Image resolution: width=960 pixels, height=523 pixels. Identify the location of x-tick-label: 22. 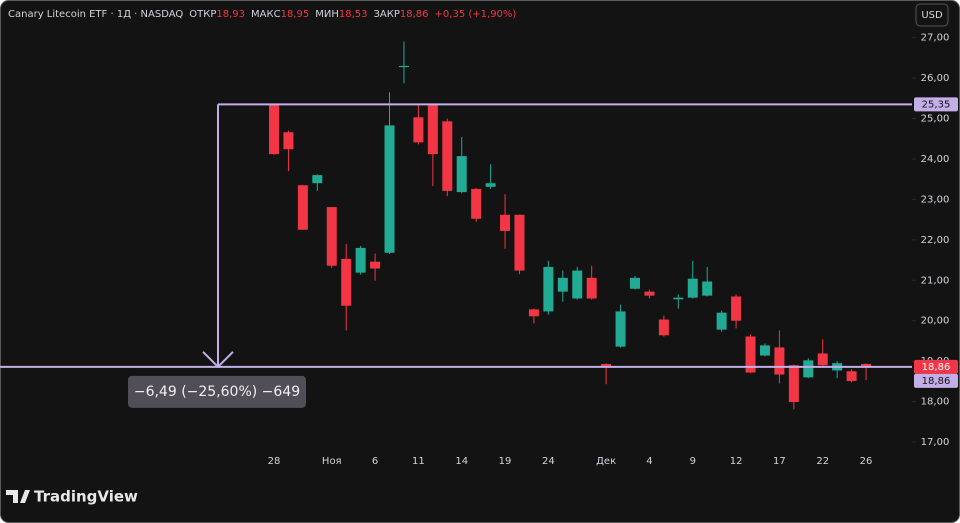
(822, 461).